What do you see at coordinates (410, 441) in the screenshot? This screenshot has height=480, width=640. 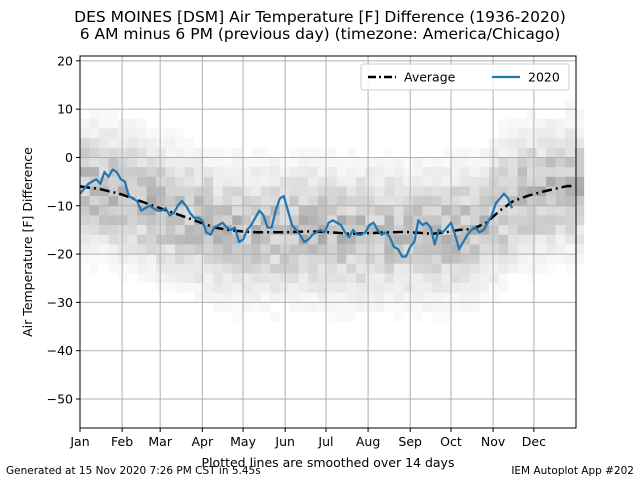 I see `x-tick-label: Sep` at bounding box center [410, 441].